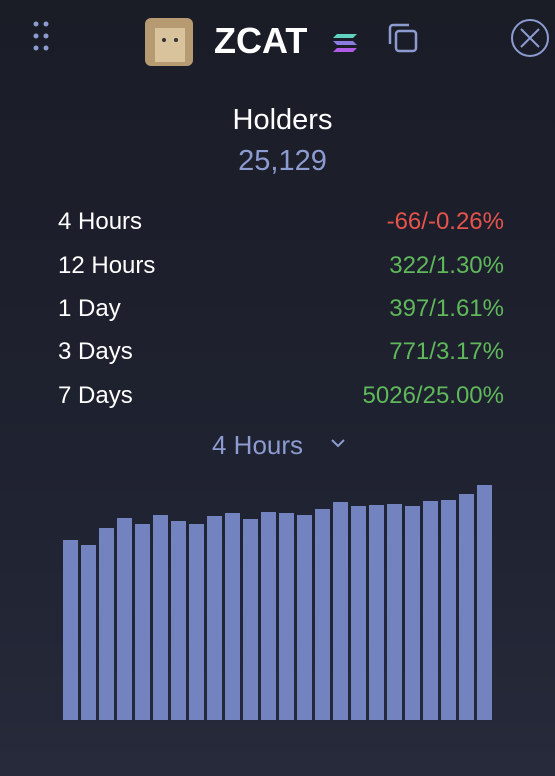  What do you see at coordinates (446, 265) in the screenshot?
I see `change: 322/1.30%` at bounding box center [446, 265].